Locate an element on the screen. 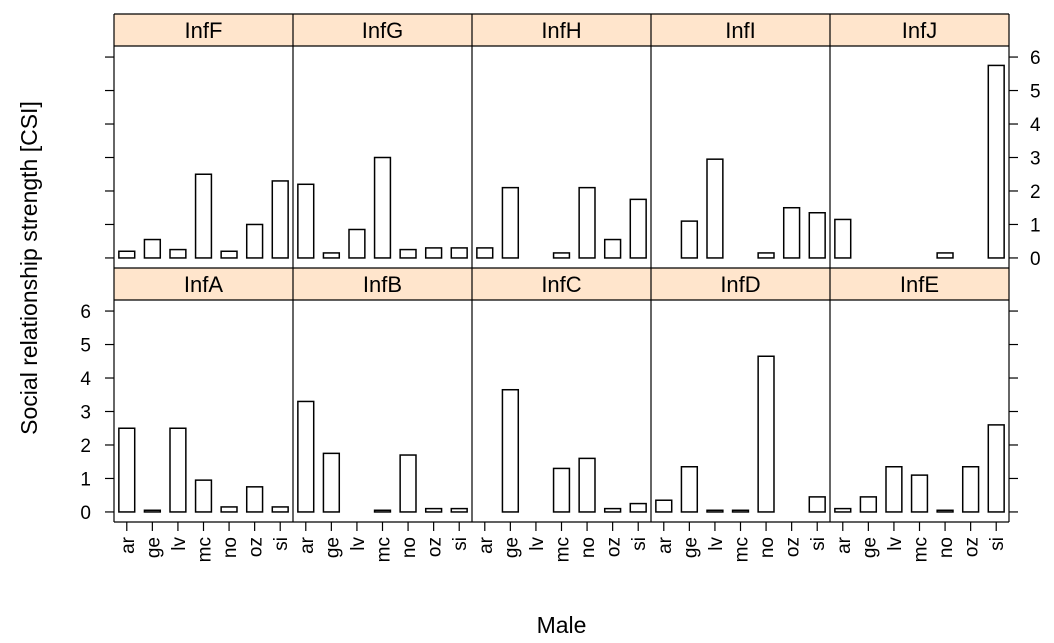  strip-label-infd: InfD is located at coordinates (740, 284).